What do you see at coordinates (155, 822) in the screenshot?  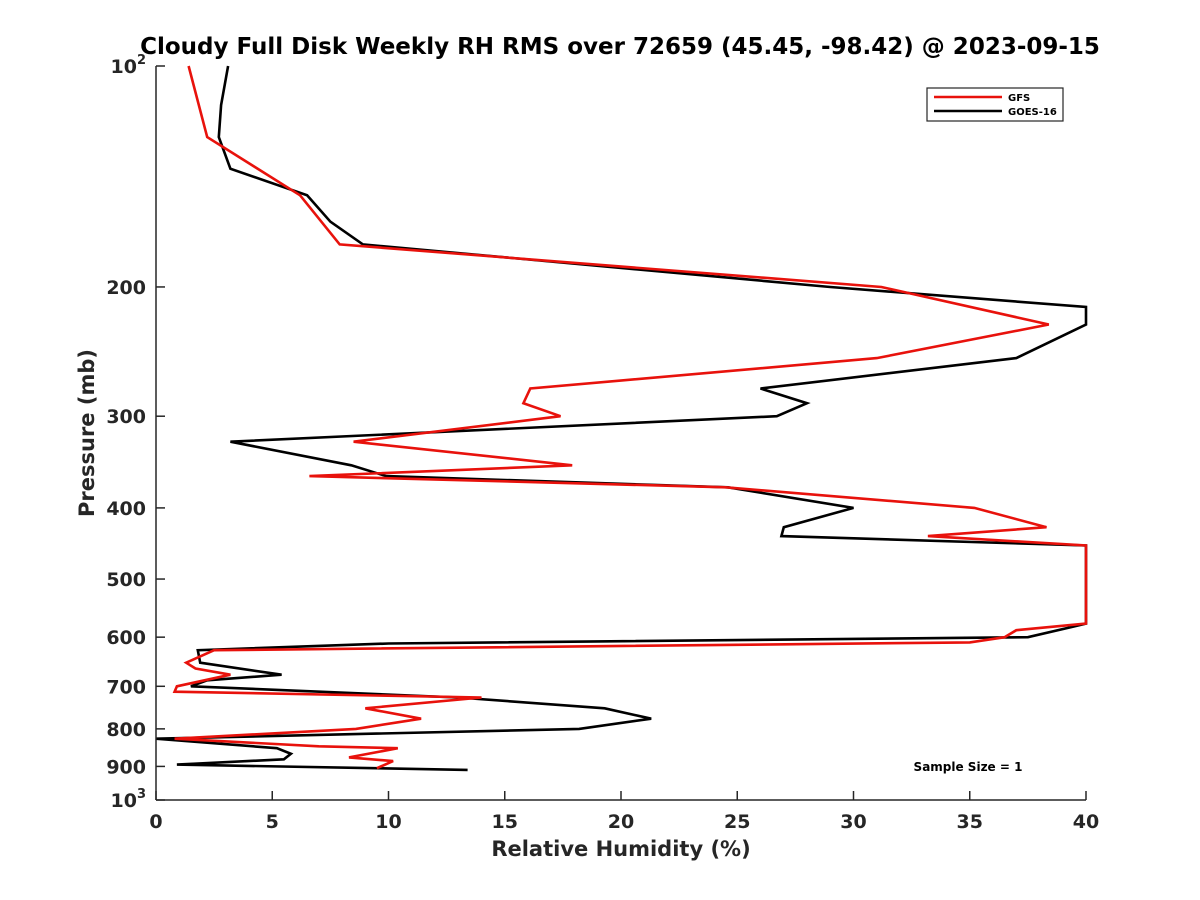 I see `x-tick-label: 0` at bounding box center [155, 822].